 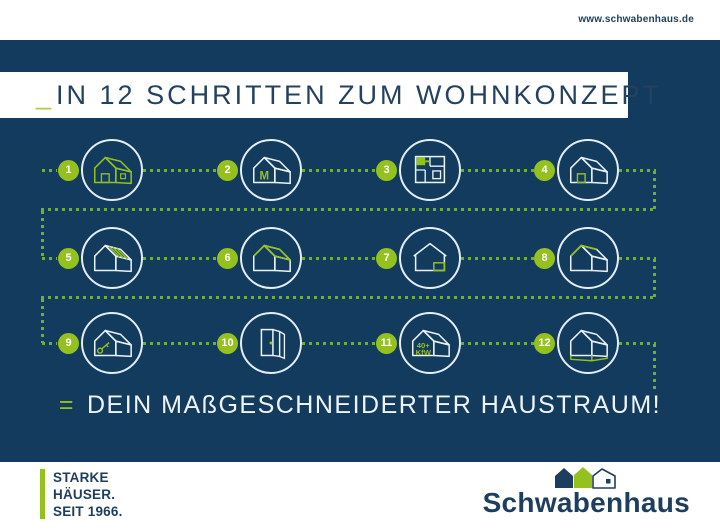 What do you see at coordinates (227, 170) in the screenshot?
I see `step-2-number-badge: 2` at bounding box center [227, 170].